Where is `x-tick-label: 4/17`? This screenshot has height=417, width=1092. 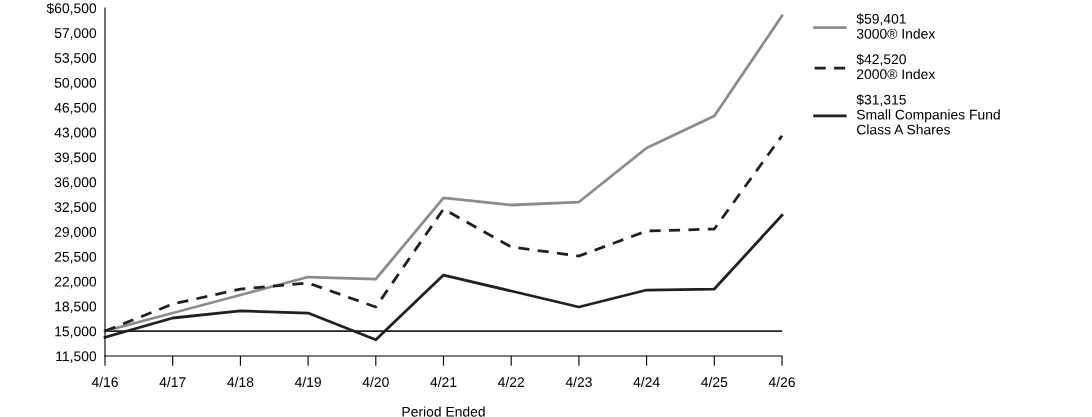 x-tick-label: 4/17 is located at coordinates (172, 382).